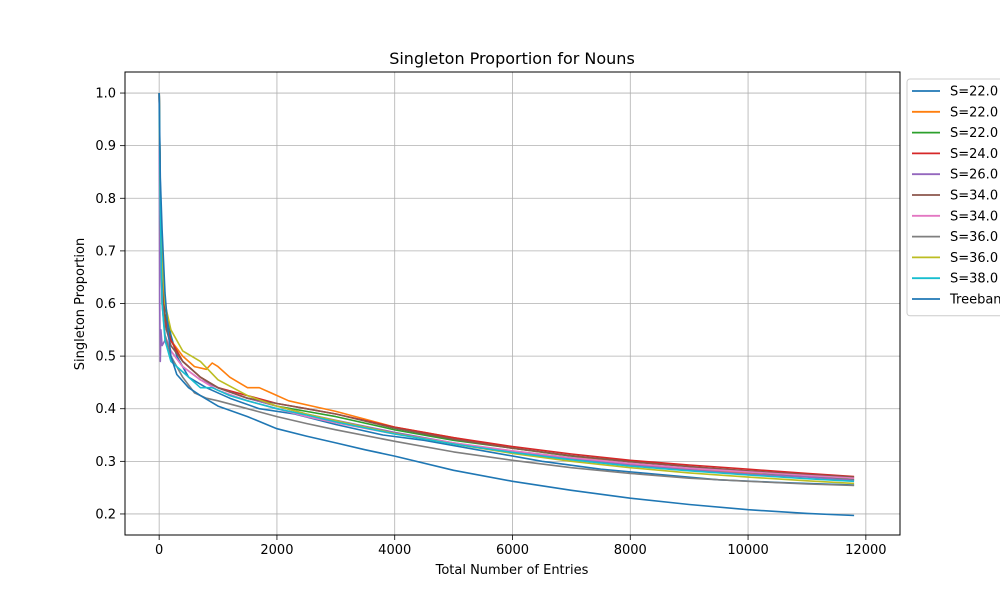 The width and height of the screenshot is (1000, 600). I want to click on y-tick-label: 0.4, so click(105, 409).